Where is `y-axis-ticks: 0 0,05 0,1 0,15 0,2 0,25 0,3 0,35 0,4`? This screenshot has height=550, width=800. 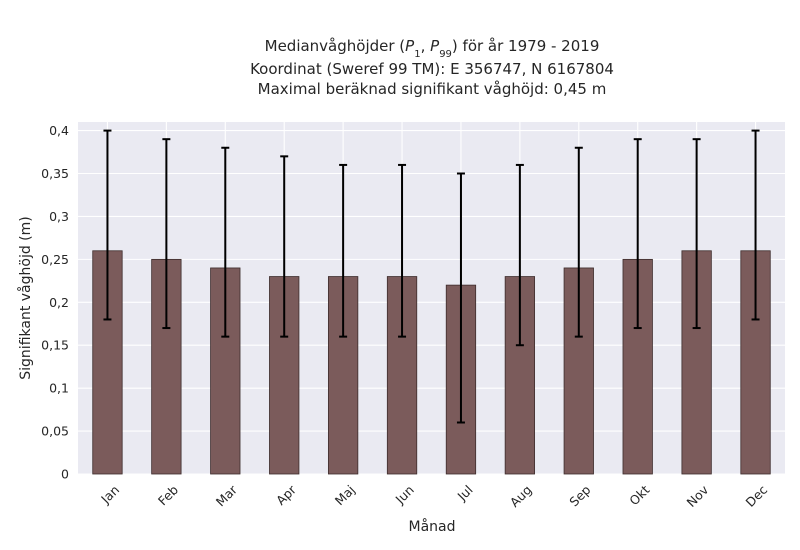 y-axis-ticks: 0 0,05 0,1 0,15 0,2 0,25 0,3 0,35 0,4 is located at coordinates (55, 302).